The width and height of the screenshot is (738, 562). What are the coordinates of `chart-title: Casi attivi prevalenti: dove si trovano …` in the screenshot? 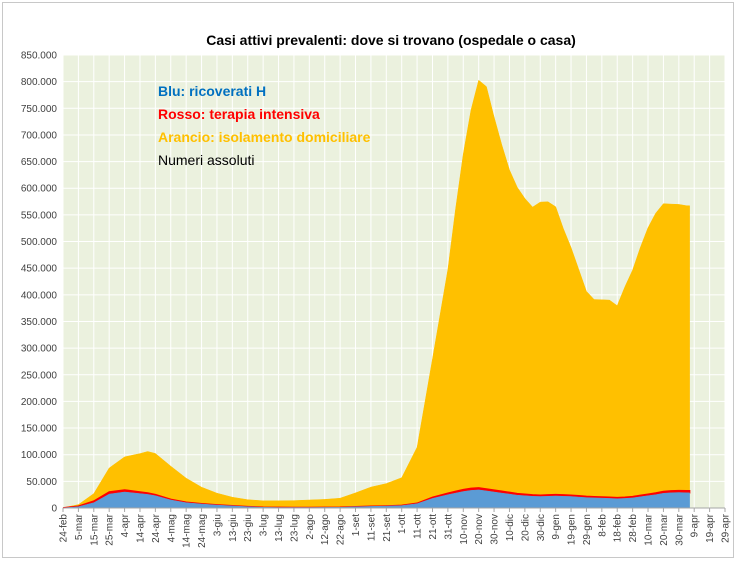 It's located at (391, 40).